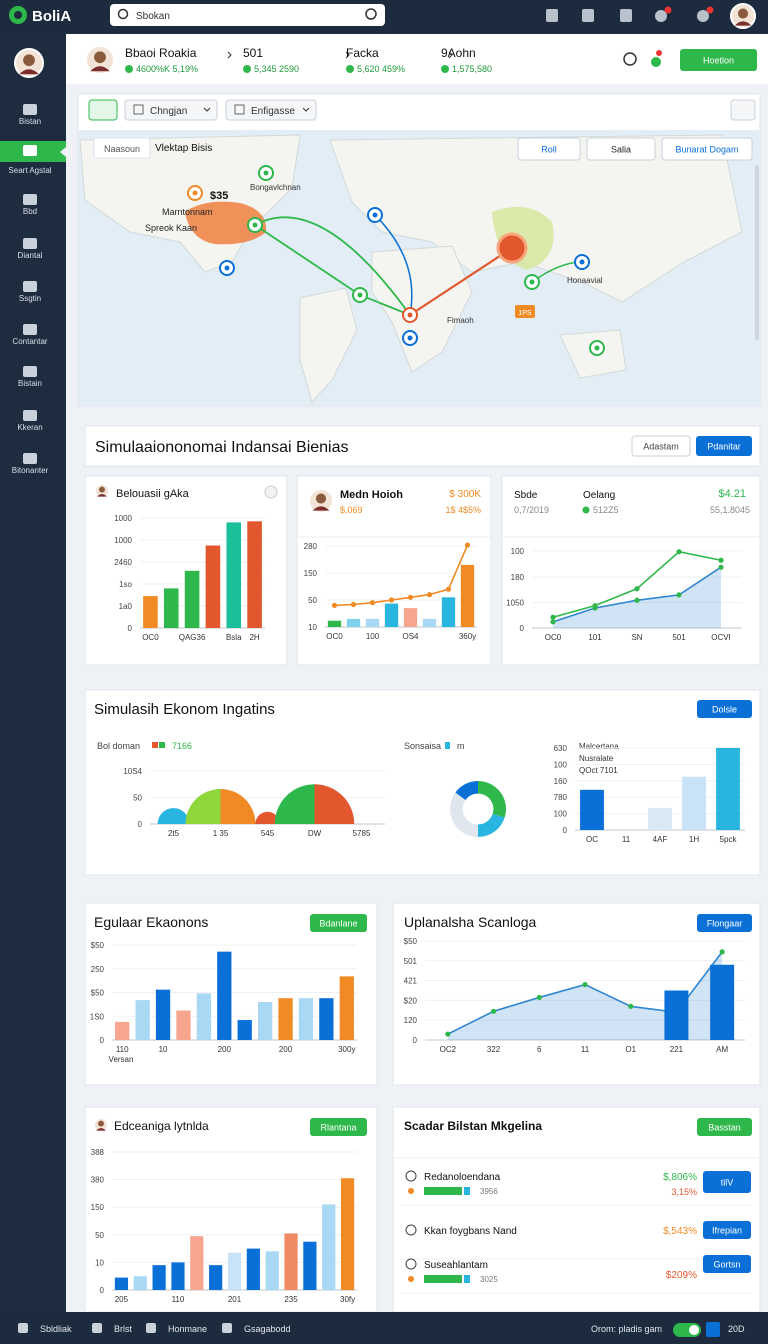 Image resolution: width=768 pixels, height=1344 pixels. Describe the element at coordinates (595, 637) in the screenshot. I see `x-tick-label: 101` at that location.